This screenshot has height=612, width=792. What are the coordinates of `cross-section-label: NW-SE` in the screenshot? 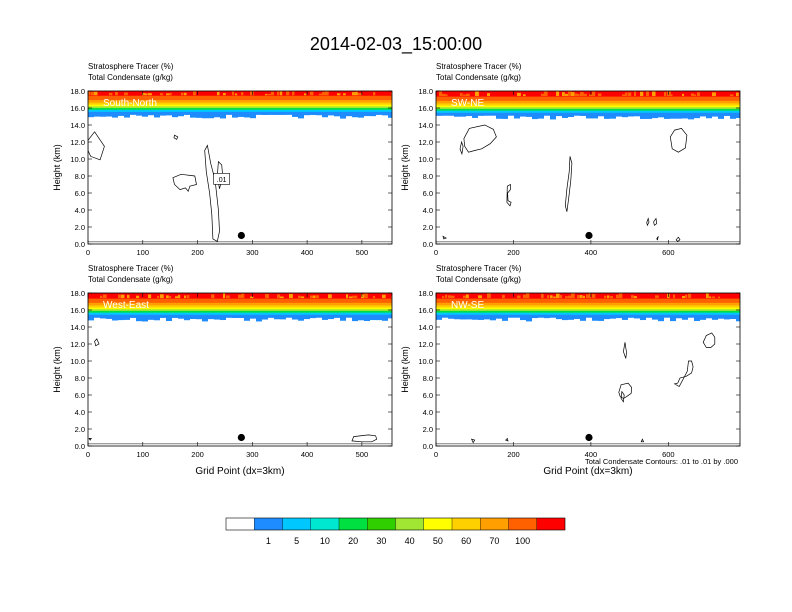 It's located at (467, 305).